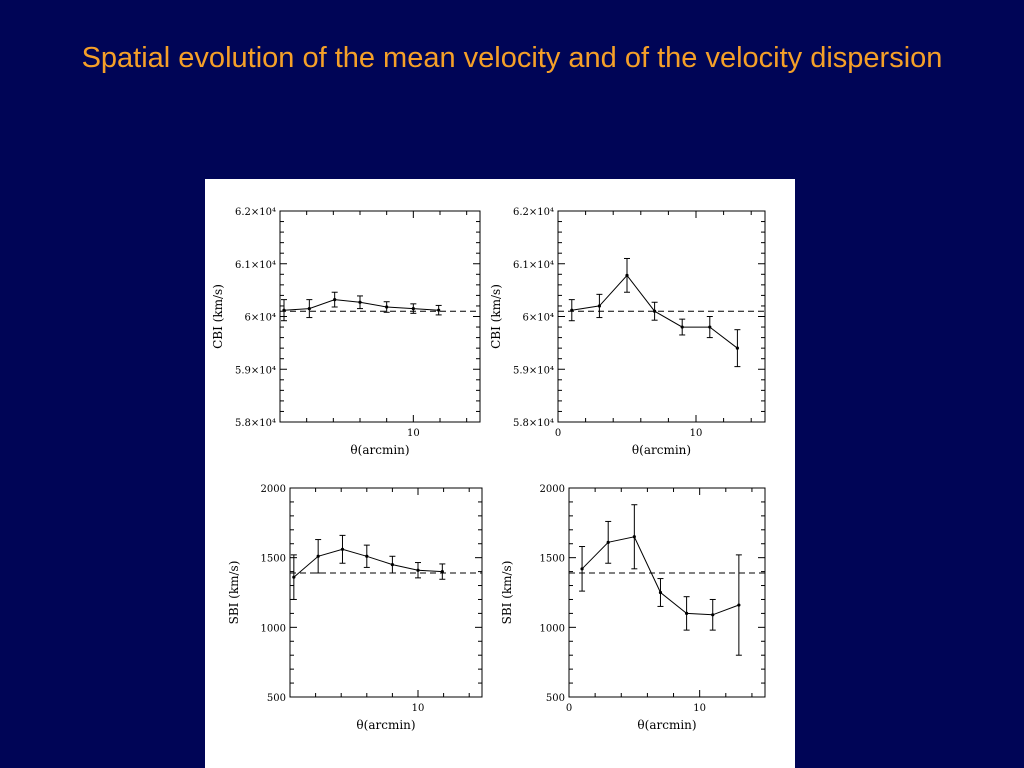 This screenshot has height=768, width=1024. I want to click on chart-sbi-left: 500 1000 1500 2000 10 θ(arcmin) SBI (km/s), so click(355, 608).